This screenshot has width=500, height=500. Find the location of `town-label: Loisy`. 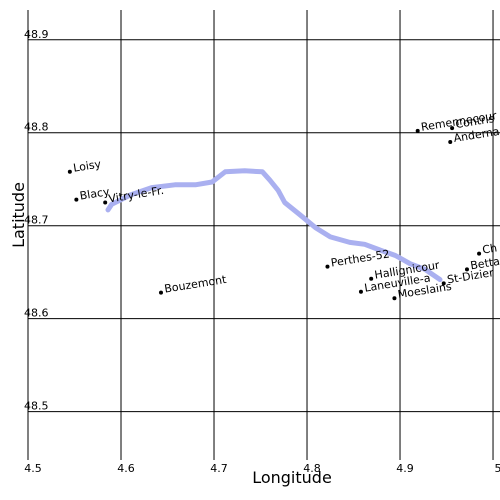

town-label: Loisy is located at coordinates (87, 165).